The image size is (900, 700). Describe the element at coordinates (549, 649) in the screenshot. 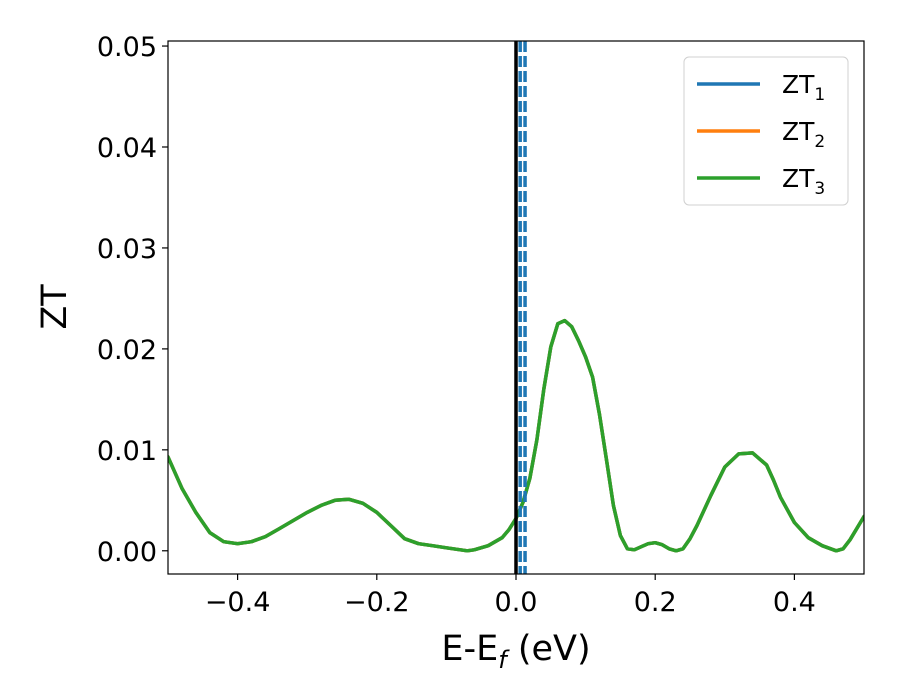

I see `x-axis-label-unit: (eV)` at that location.